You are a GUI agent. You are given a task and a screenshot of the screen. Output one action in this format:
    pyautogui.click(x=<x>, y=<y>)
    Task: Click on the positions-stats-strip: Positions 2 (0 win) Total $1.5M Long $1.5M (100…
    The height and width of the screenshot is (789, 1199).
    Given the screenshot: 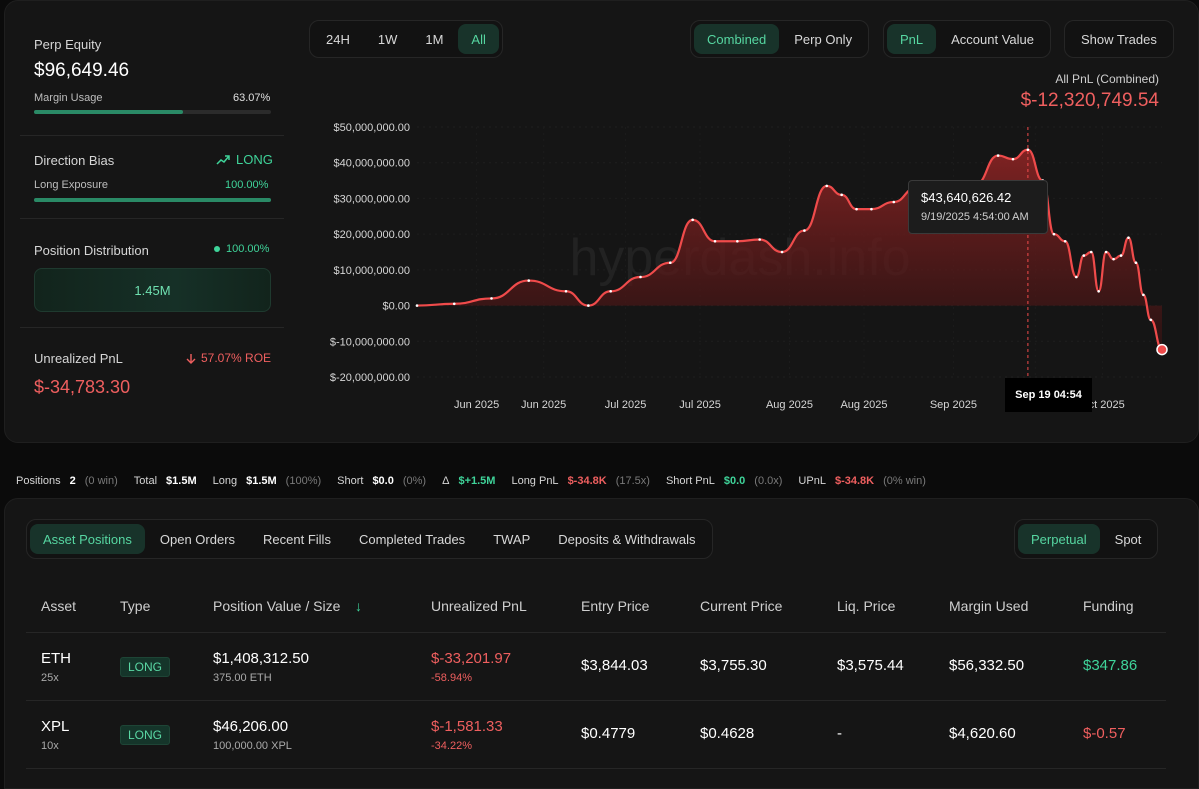 What is the action you would take?
    pyautogui.click(x=479, y=481)
    